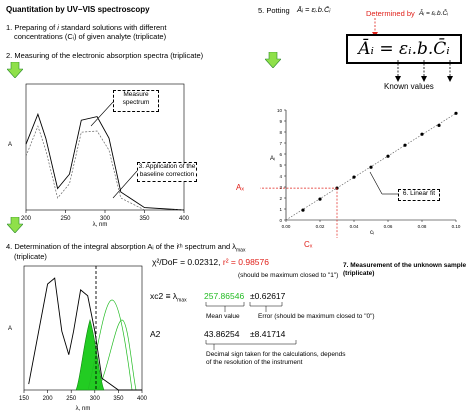 This screenshot has width=474, height=414. I want to click on spectrum-chart-1: A 200 250 300 350 400 λ, nm, so click(99, 155).